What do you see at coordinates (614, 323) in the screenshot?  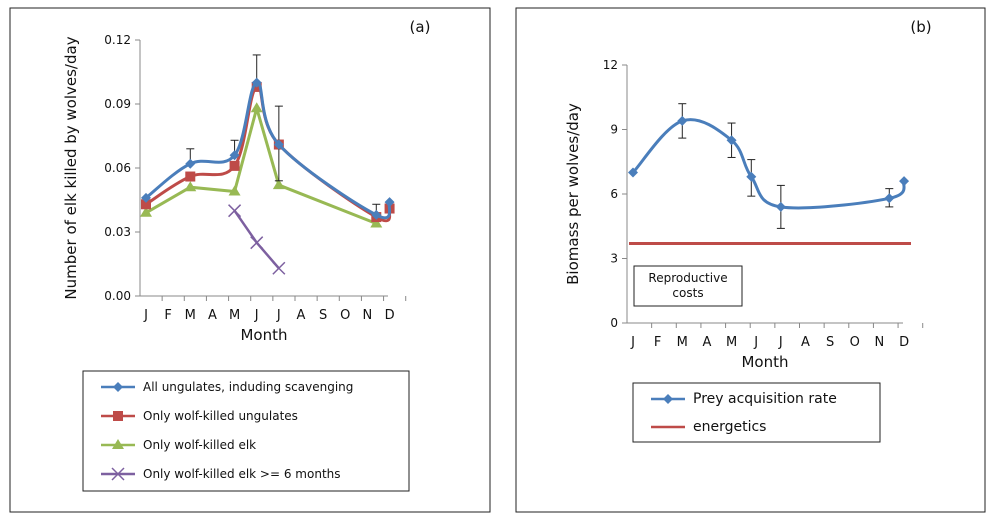 I see `y-tick-label: 0` at bounding box center [614, 323].